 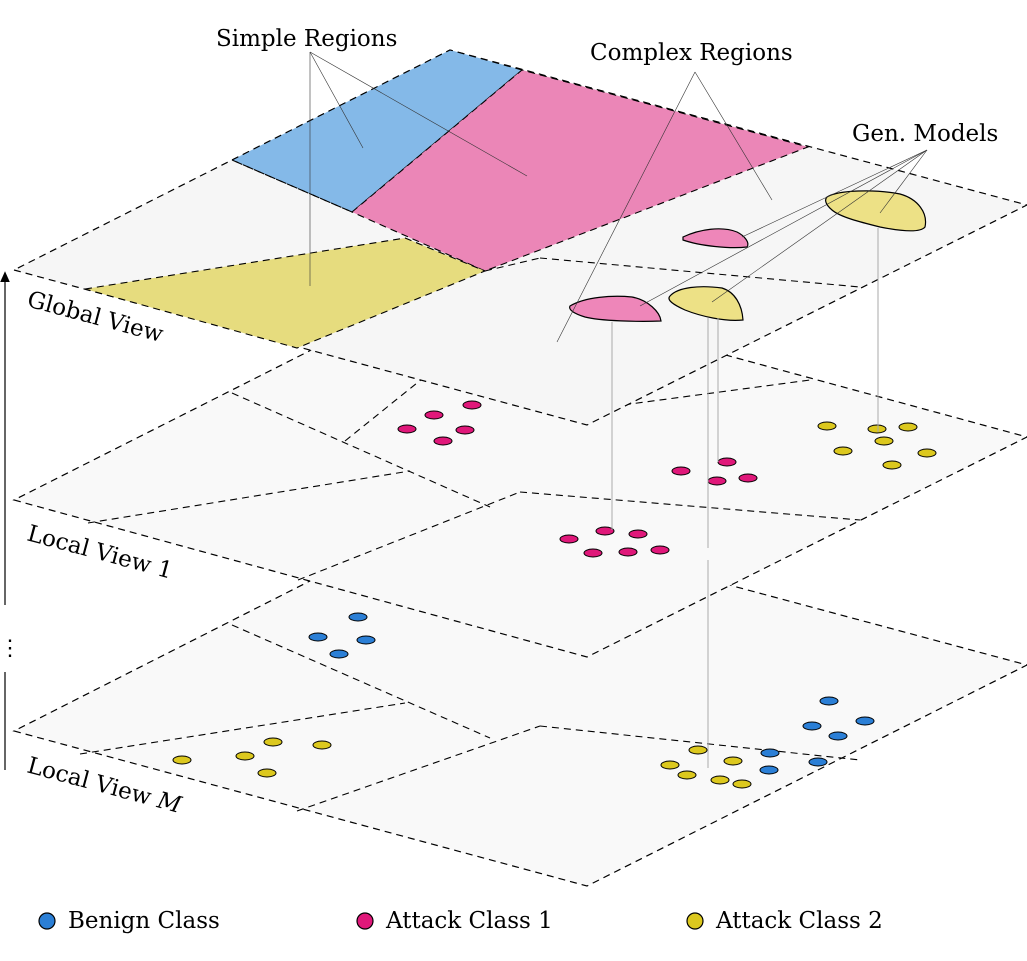 What do you see at coordinates (748, 256) in the screenshot?
I see `generative-models` at bounding box center [748, 256].